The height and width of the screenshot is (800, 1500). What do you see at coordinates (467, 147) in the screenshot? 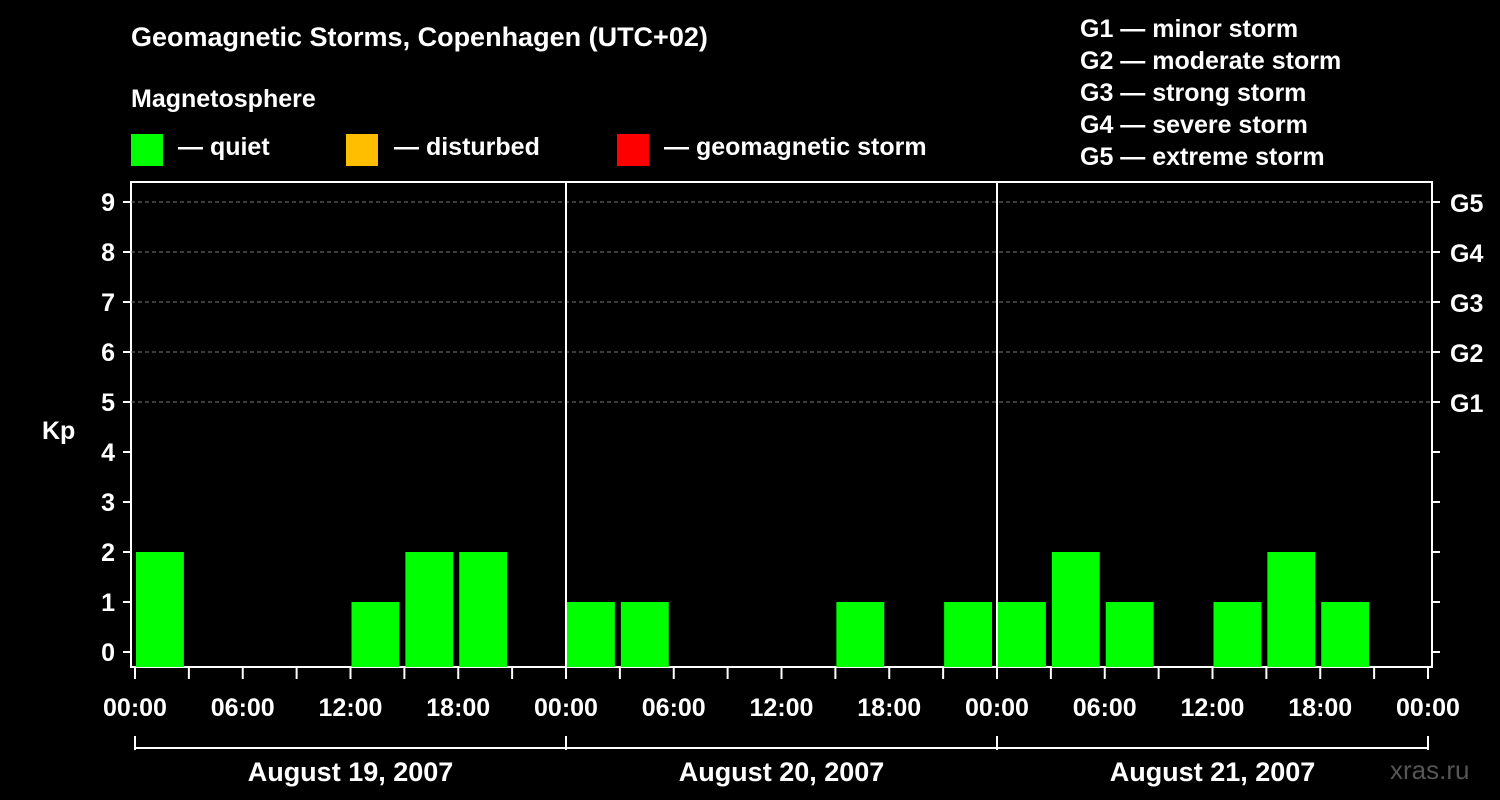
I see `legend-label-disturbed: — disturbed` at bounding box center [467, 147].